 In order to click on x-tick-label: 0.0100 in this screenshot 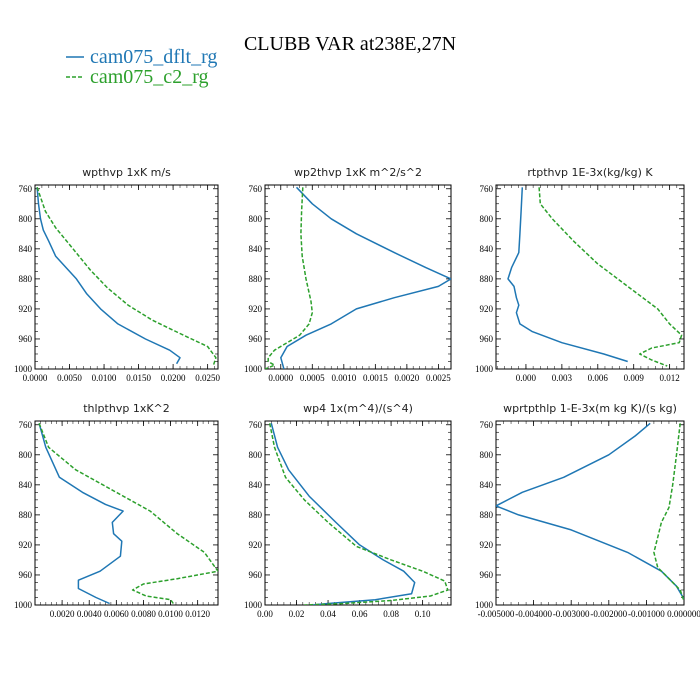, I will do `click(104, 378)`.